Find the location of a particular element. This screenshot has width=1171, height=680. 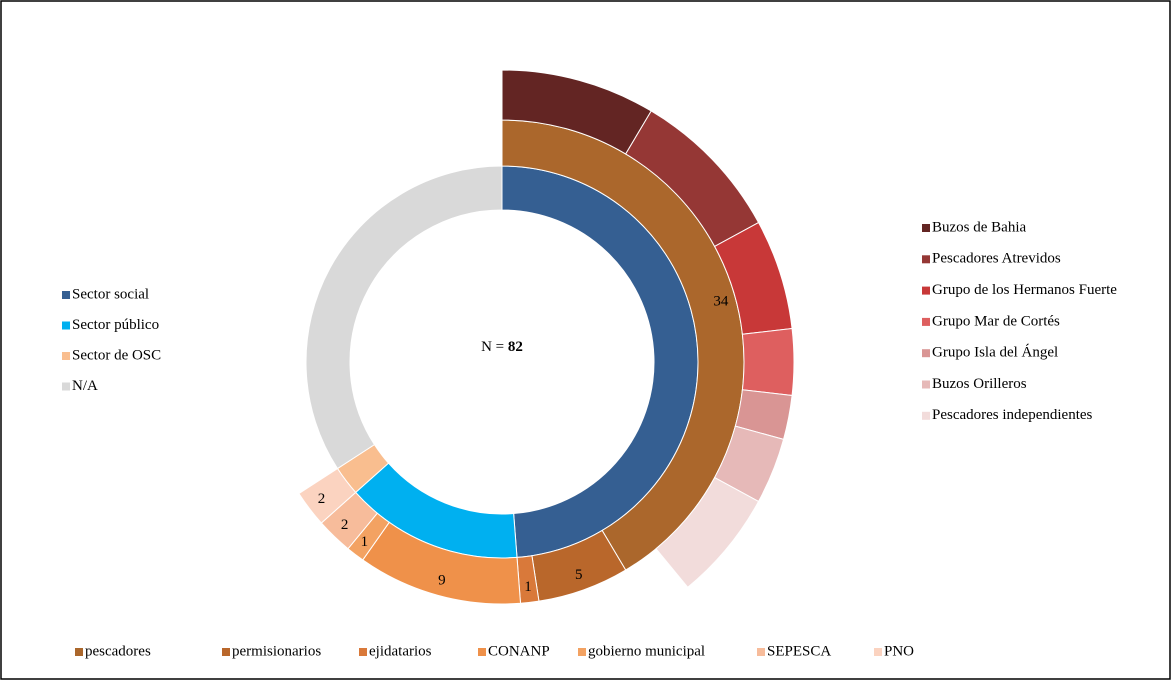

legend-label: pescadores is located at coordinates (118, 651).